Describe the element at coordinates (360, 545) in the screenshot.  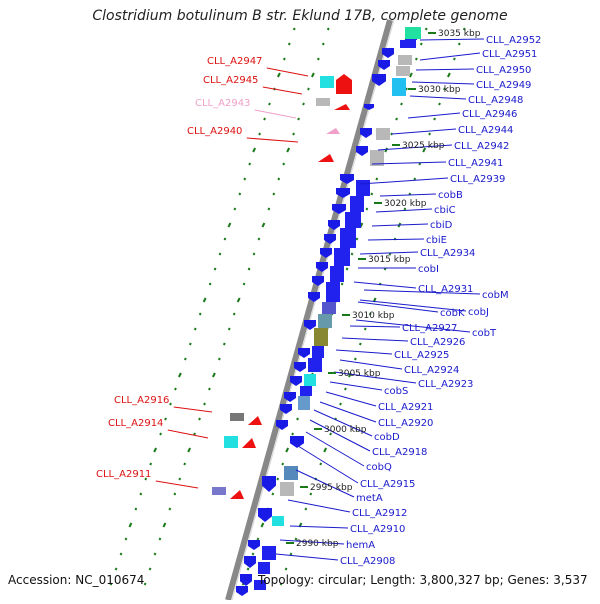
I see `gene-label-right: hemA` at that location.